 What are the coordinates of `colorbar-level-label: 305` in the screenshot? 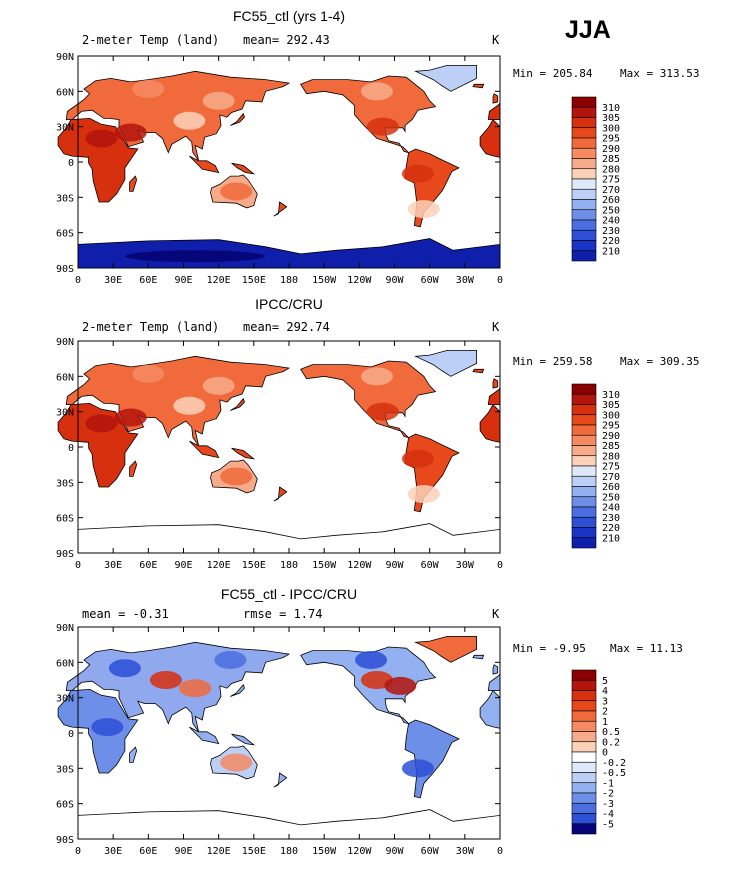 It's located at (611, 118).